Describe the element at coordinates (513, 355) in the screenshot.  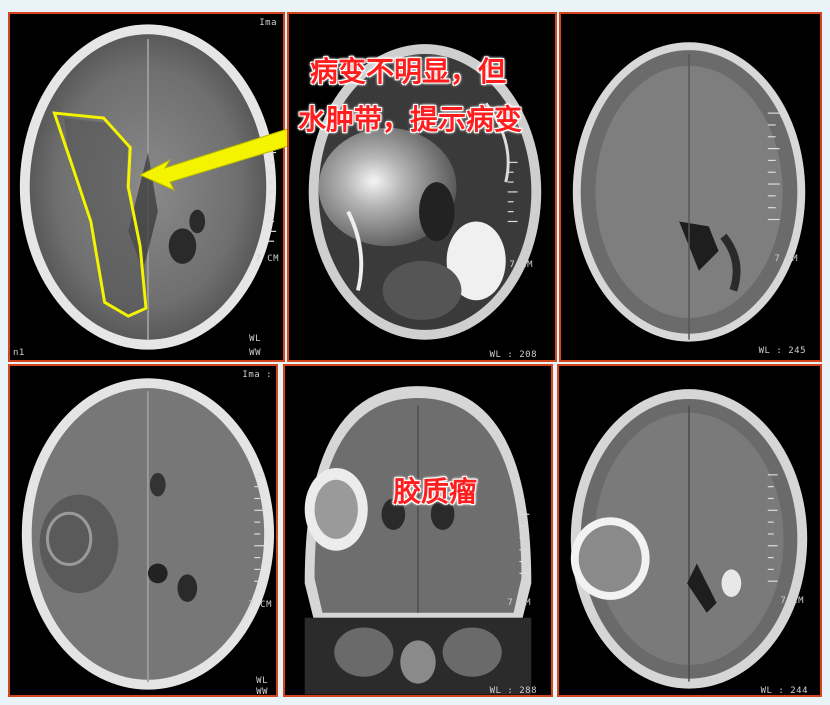
I see `wl-label: WL : 208` at that location.